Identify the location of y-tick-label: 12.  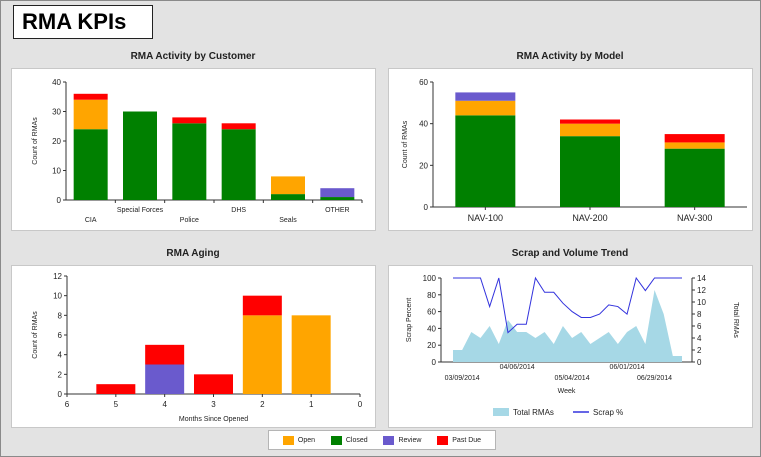
(57, 276).